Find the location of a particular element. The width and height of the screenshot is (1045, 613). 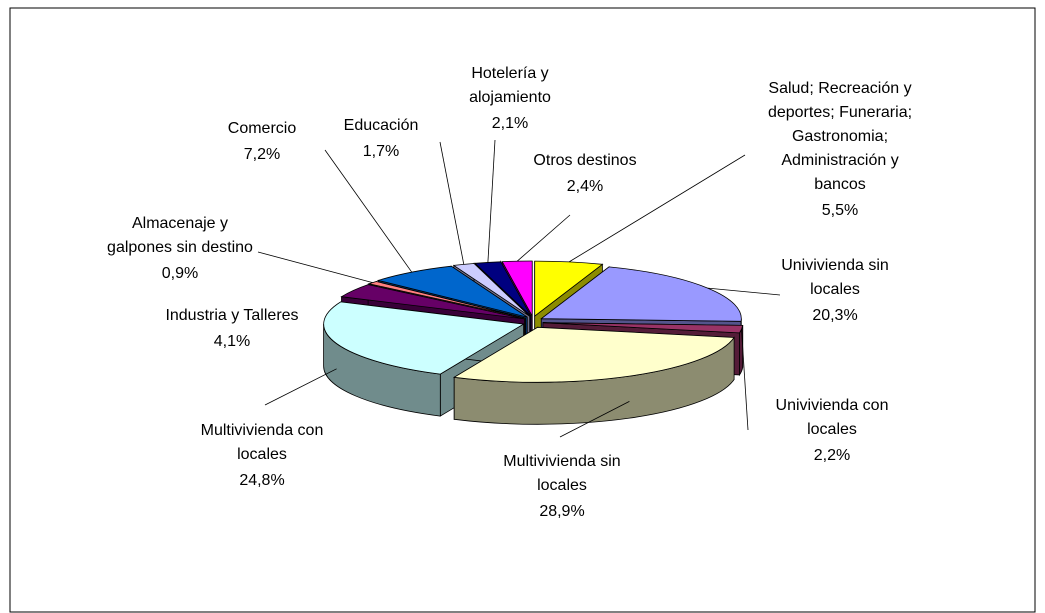

value-label: 24,8% is located at coordinates (261, 480).